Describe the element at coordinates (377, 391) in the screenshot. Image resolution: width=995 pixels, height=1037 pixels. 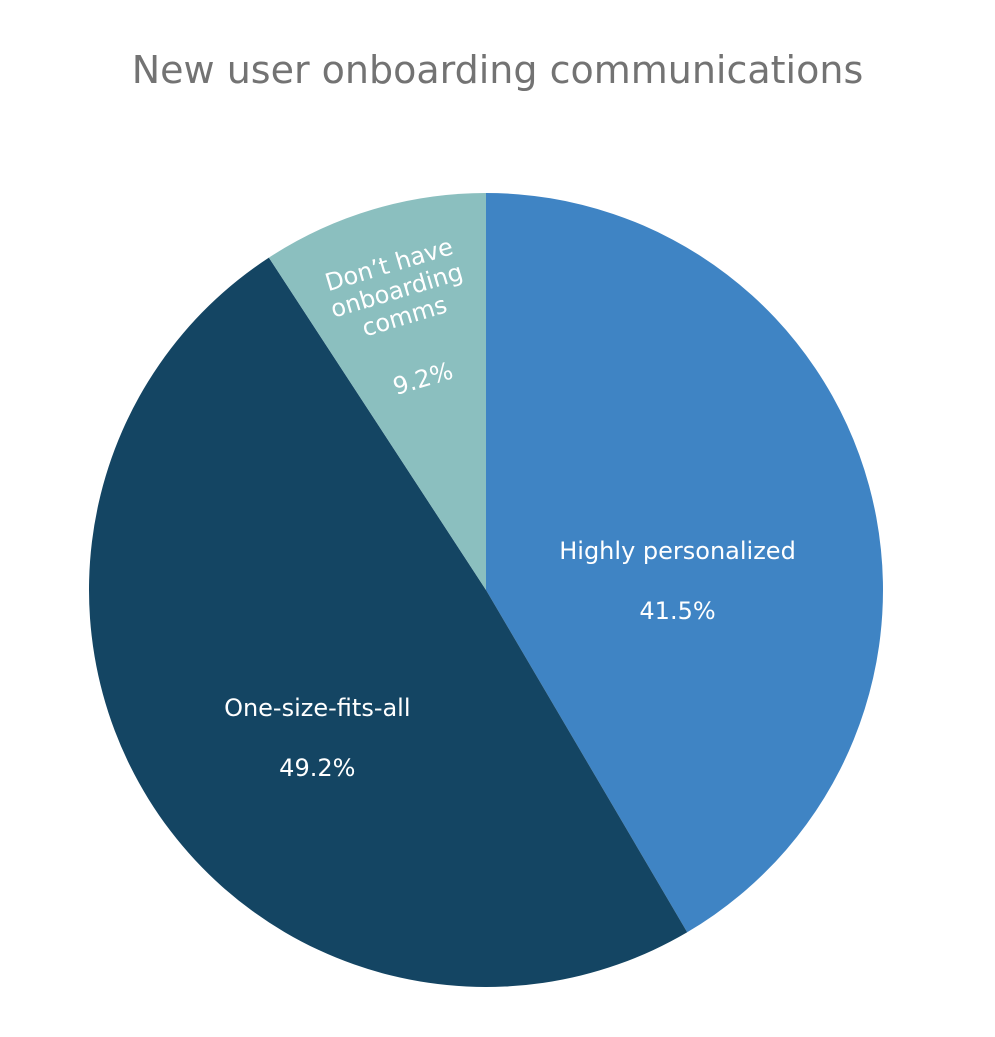
I see `pie-slice` at that location.